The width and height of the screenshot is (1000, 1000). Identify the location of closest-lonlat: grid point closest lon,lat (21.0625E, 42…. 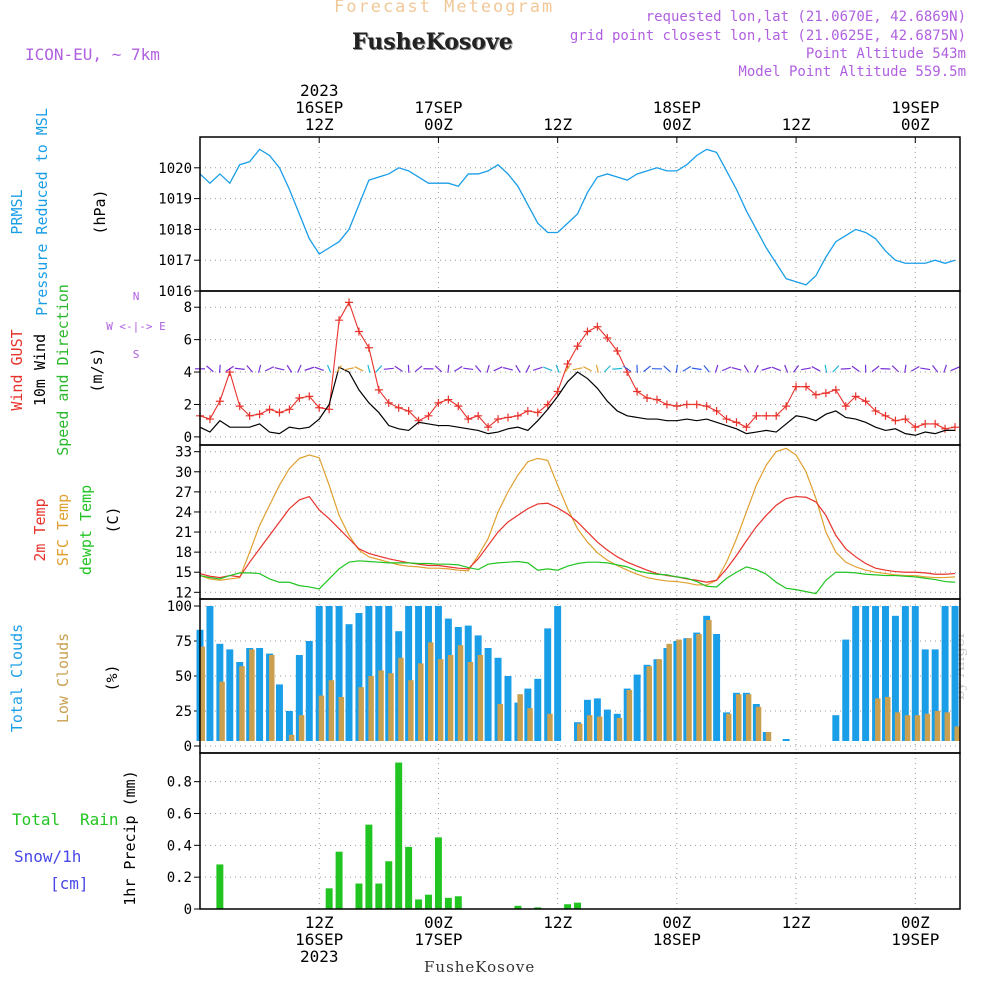
(767, 36).